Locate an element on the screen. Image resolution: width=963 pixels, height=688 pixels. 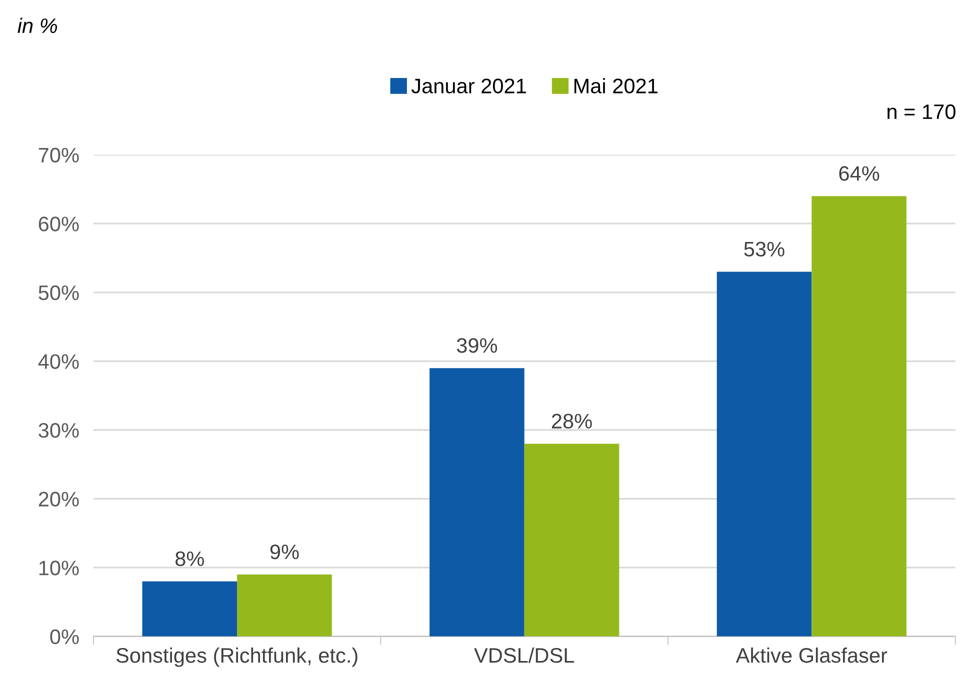
legend-label: Mai 2021 is located at coordinates (616, 86).